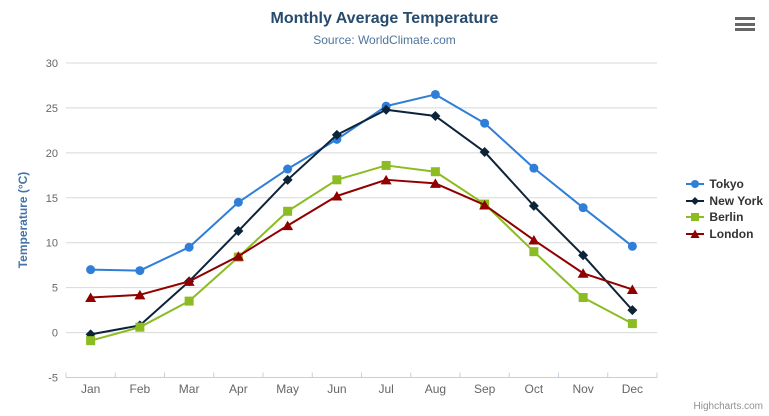  I want to click on chart-subtitle: Source: WorldClimate.com, so click(384, 40).